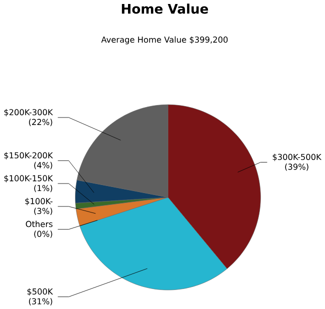 The height and width of the screenshot is (309, 325). What do you see at coordinates (40, 302) in the screenshot?
I see `data-label: (31%)` at bounding box center [40, 302].